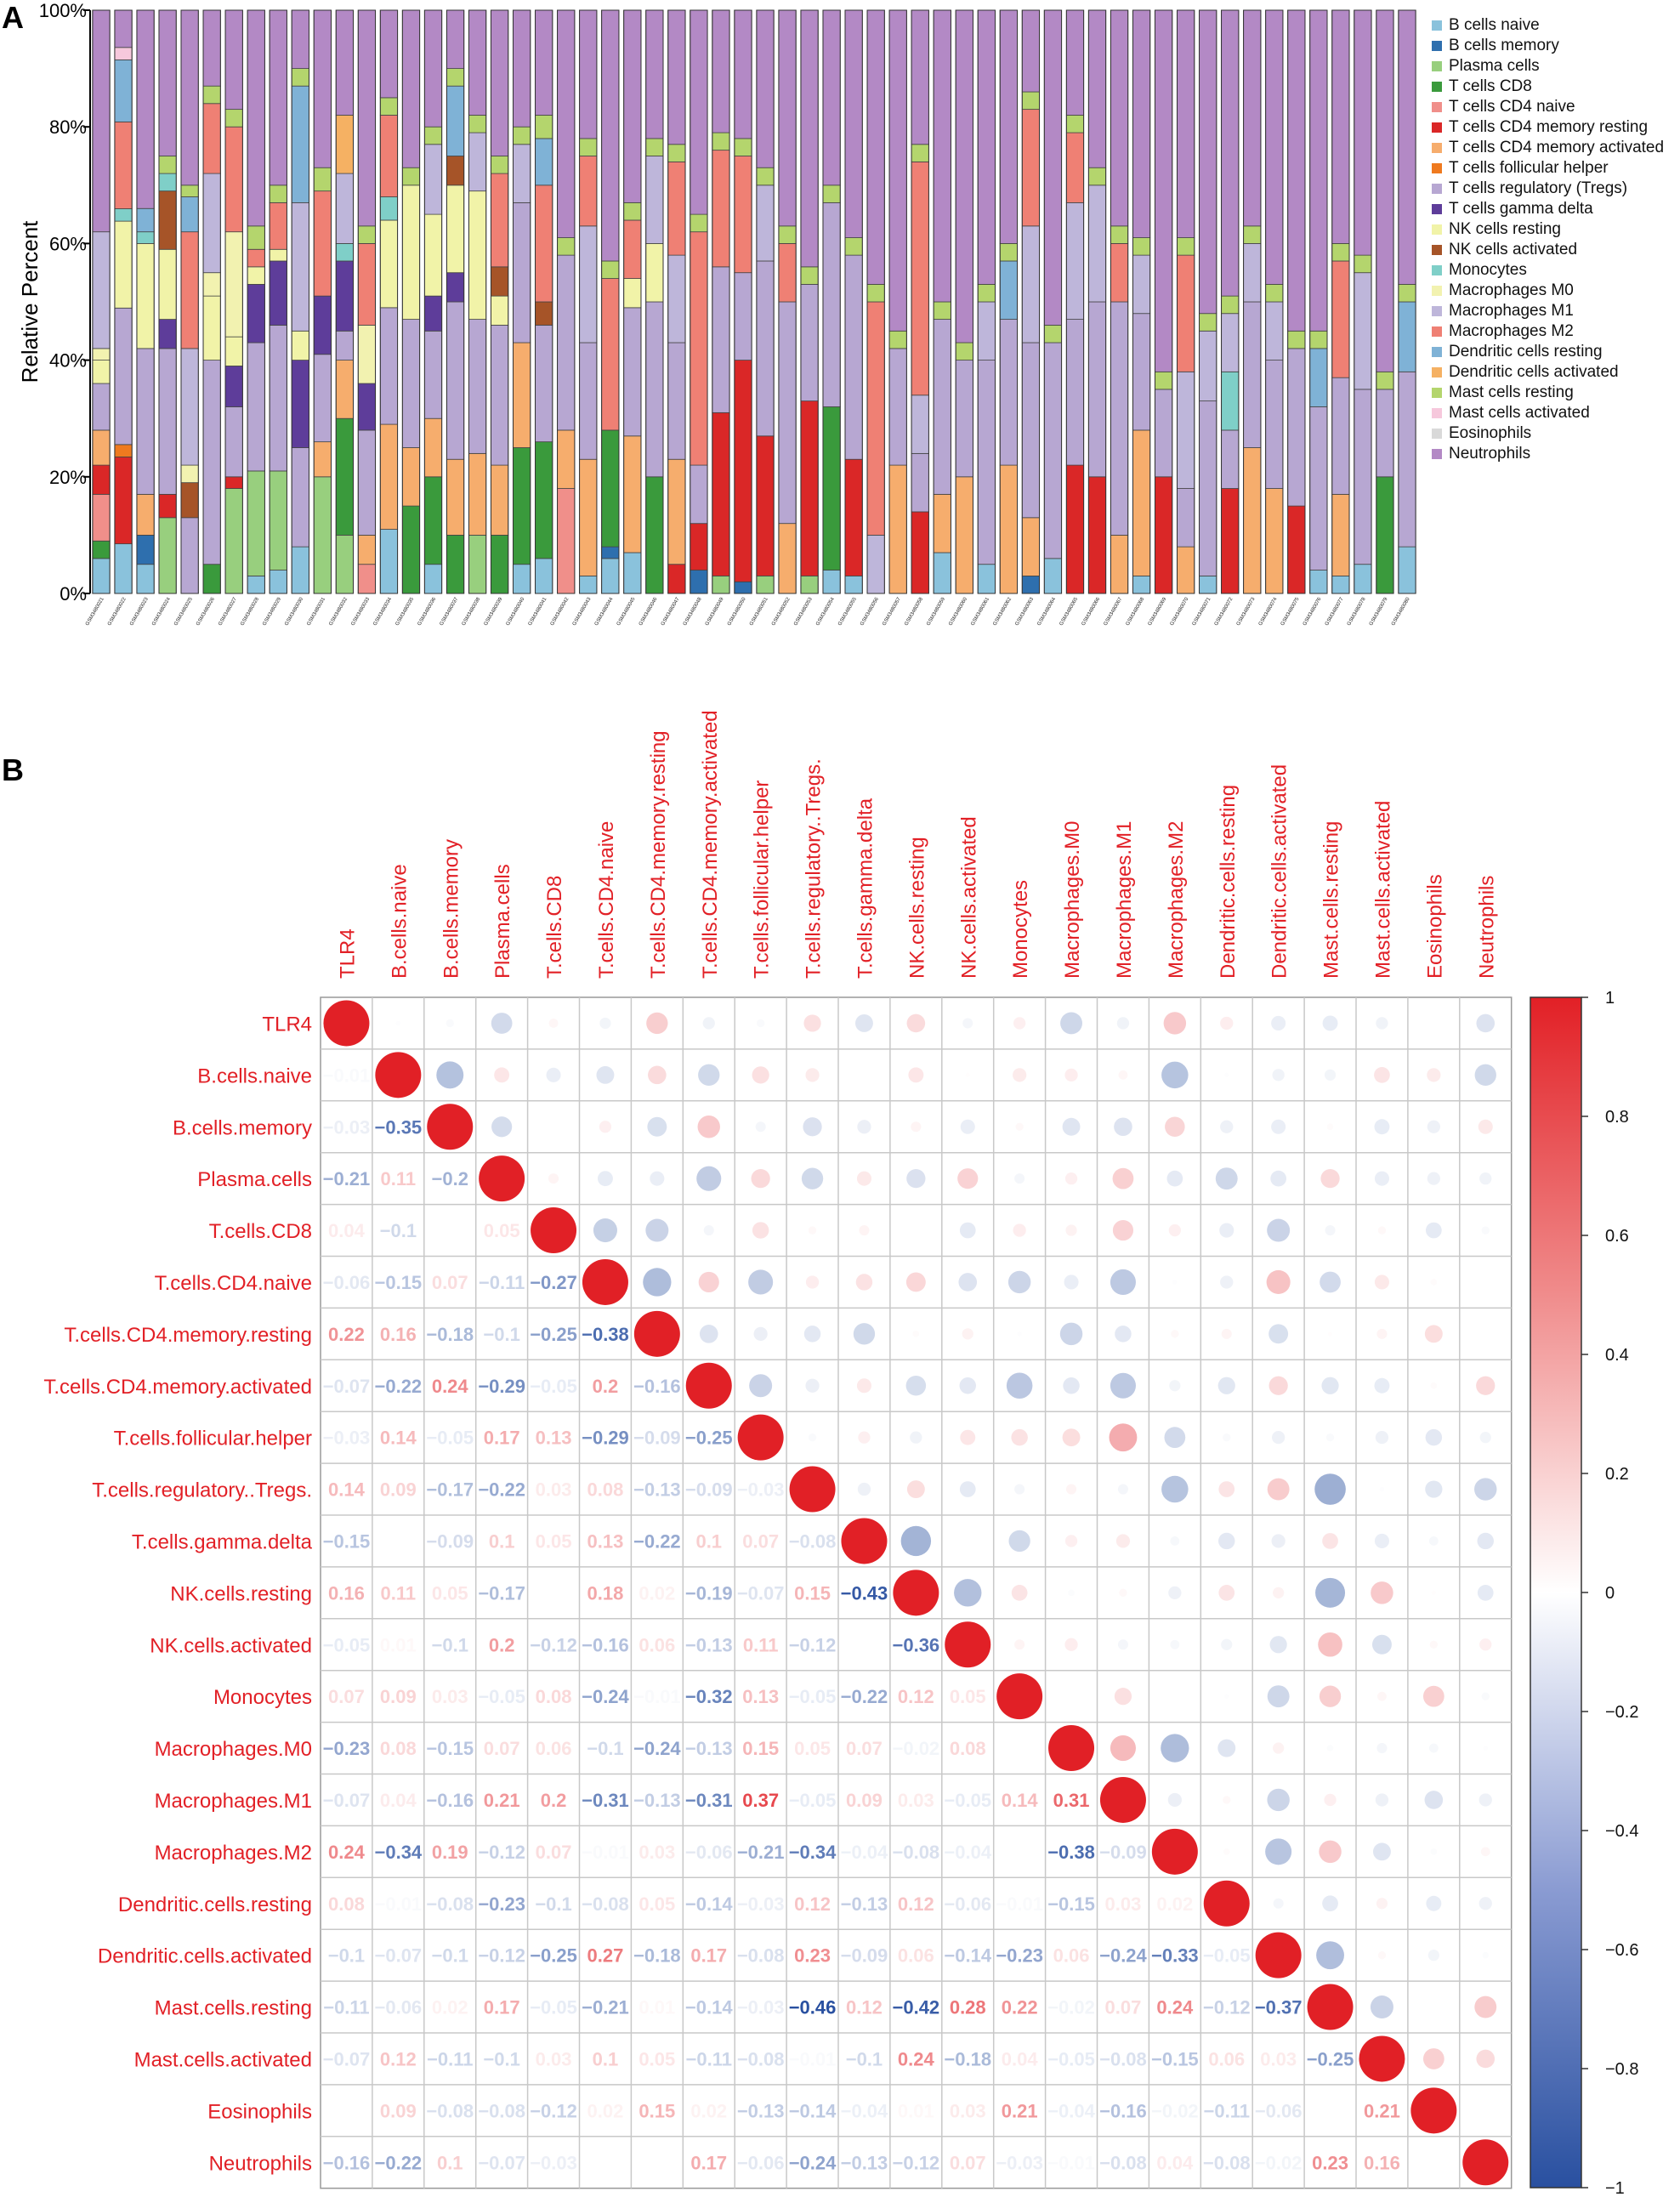 This screenshot has height=2197, width=1680. What do you see at coordinates (399, 1956) in the screenshot?
I see `correlation-value: −0.07` at bounding box center [399, 1956].